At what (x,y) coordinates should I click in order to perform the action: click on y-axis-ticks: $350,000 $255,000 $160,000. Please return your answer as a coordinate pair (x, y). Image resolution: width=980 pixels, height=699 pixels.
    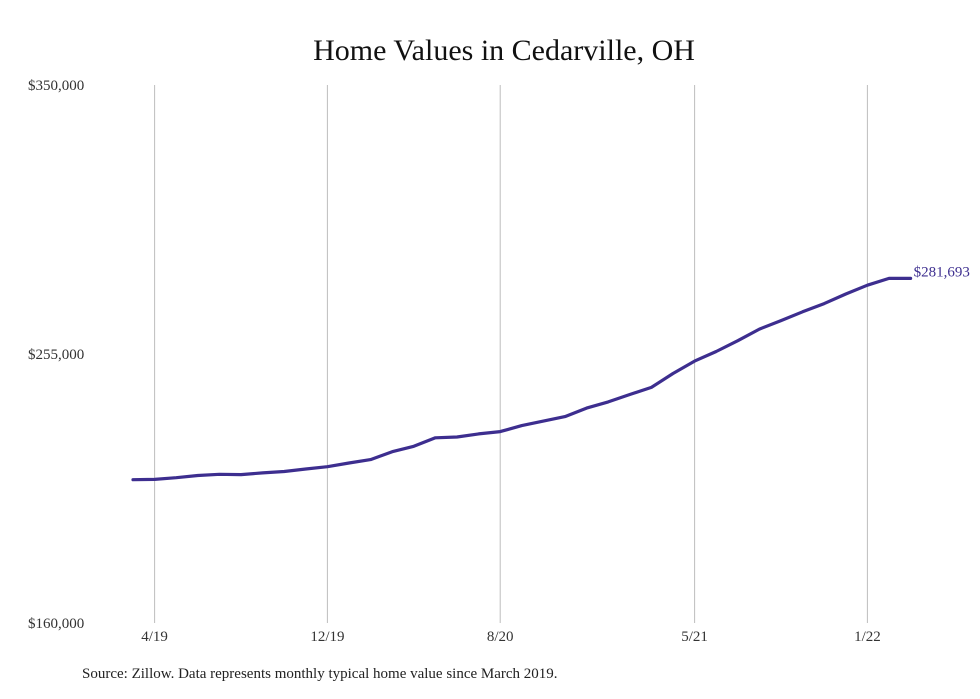
    Looking at the image, I should click on (56, 355).